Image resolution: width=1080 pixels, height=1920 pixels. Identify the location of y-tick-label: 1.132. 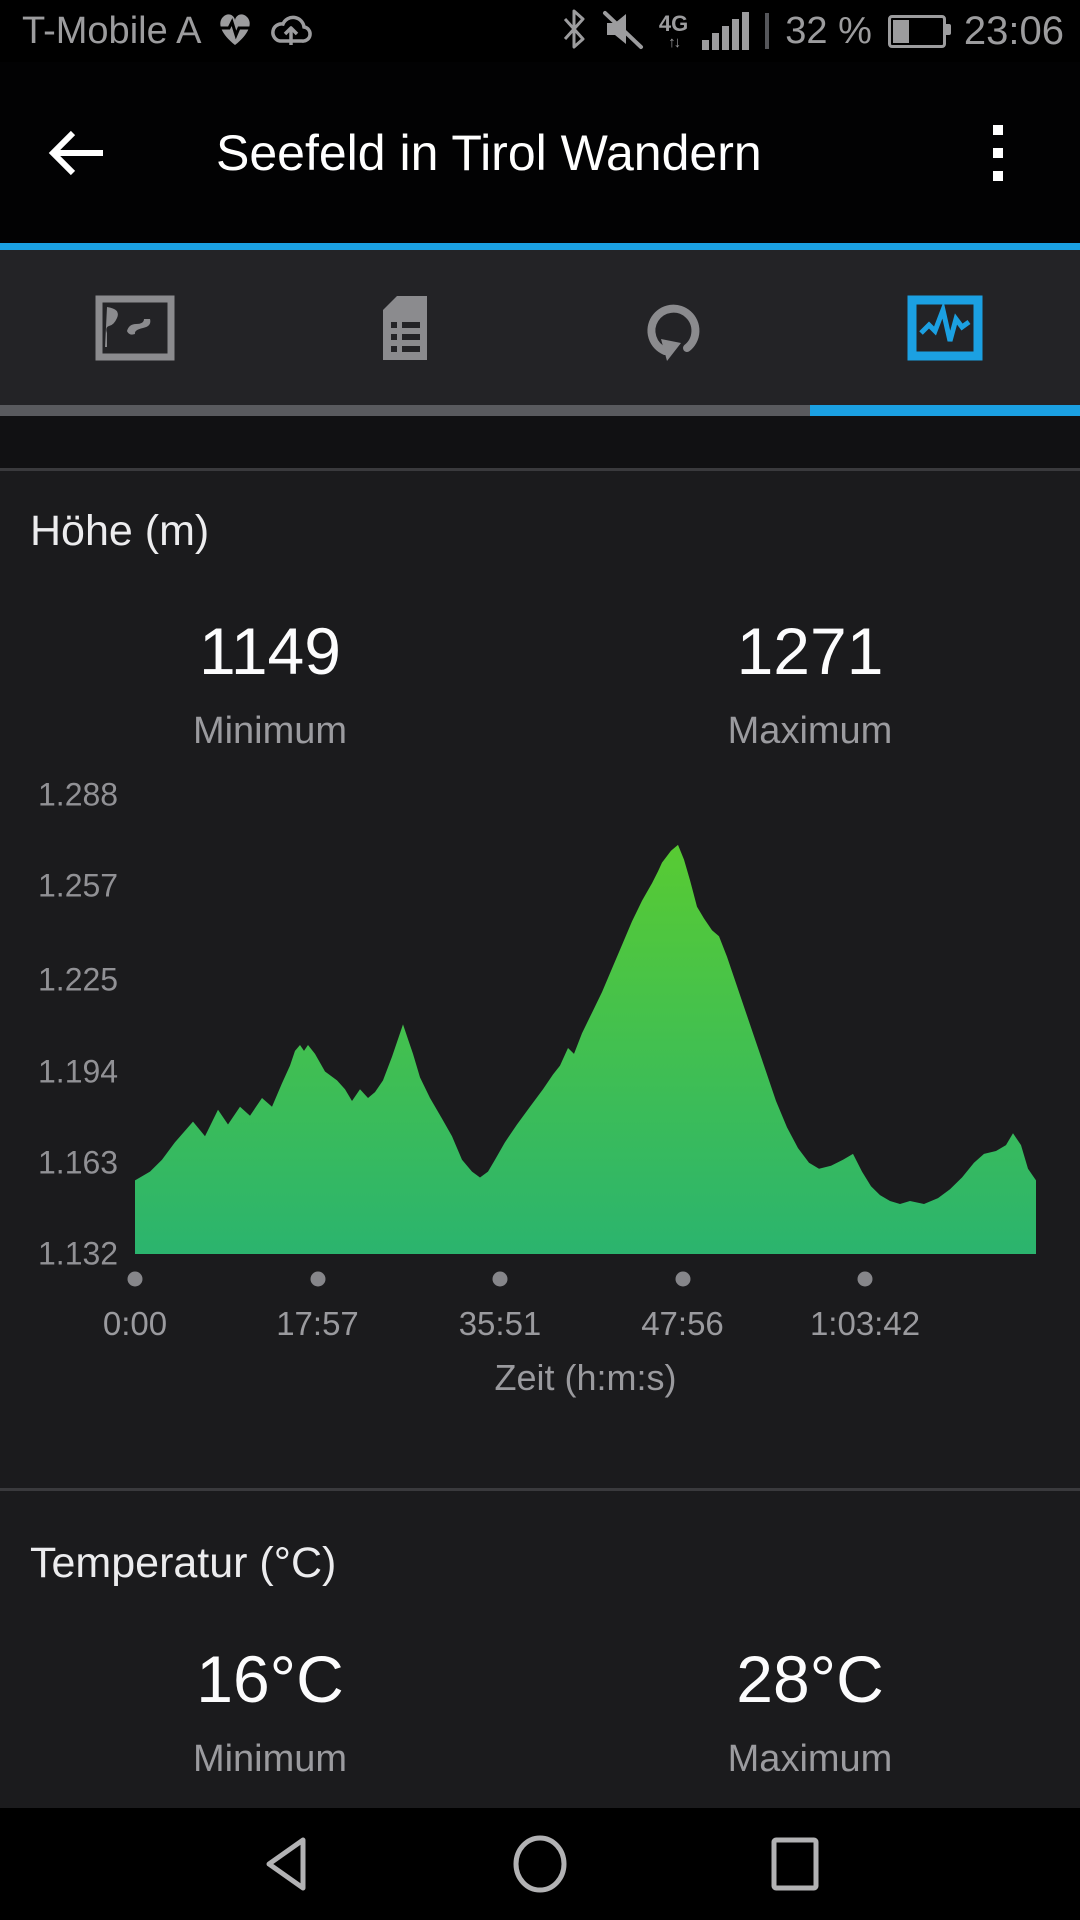
(78, 1253).